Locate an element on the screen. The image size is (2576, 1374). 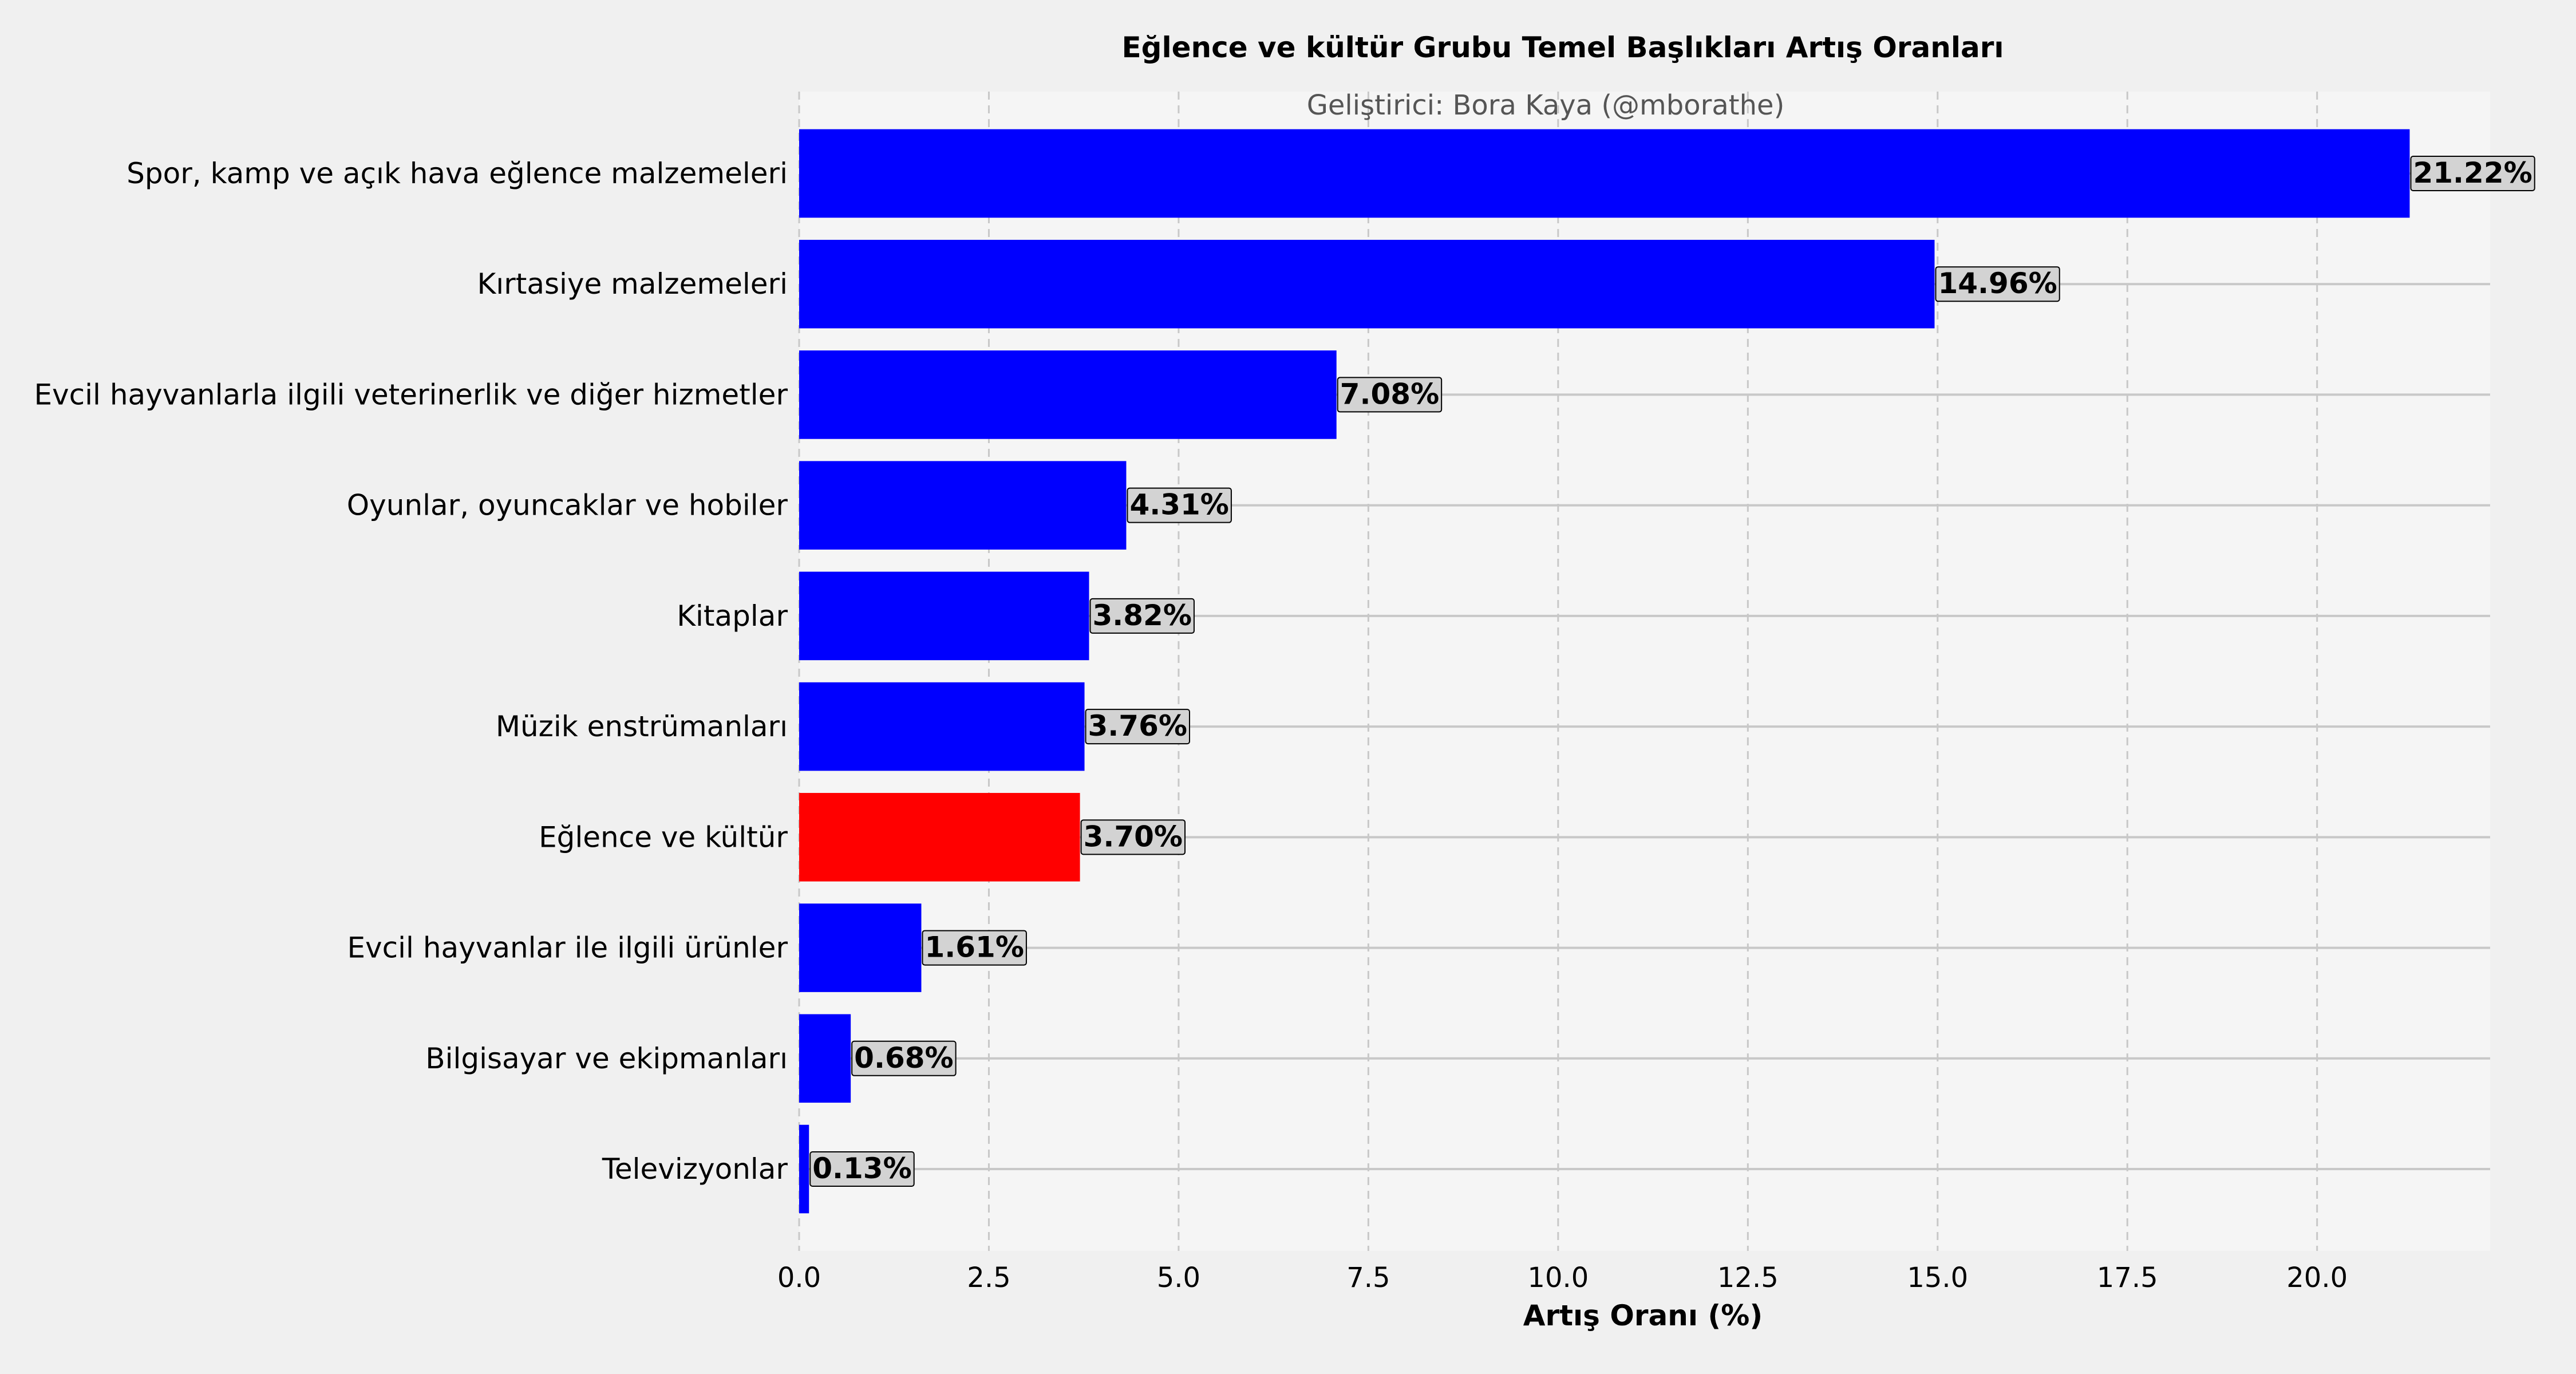
category-label: Kırtasiye malzemeleri is located at coordinates (632, 284).